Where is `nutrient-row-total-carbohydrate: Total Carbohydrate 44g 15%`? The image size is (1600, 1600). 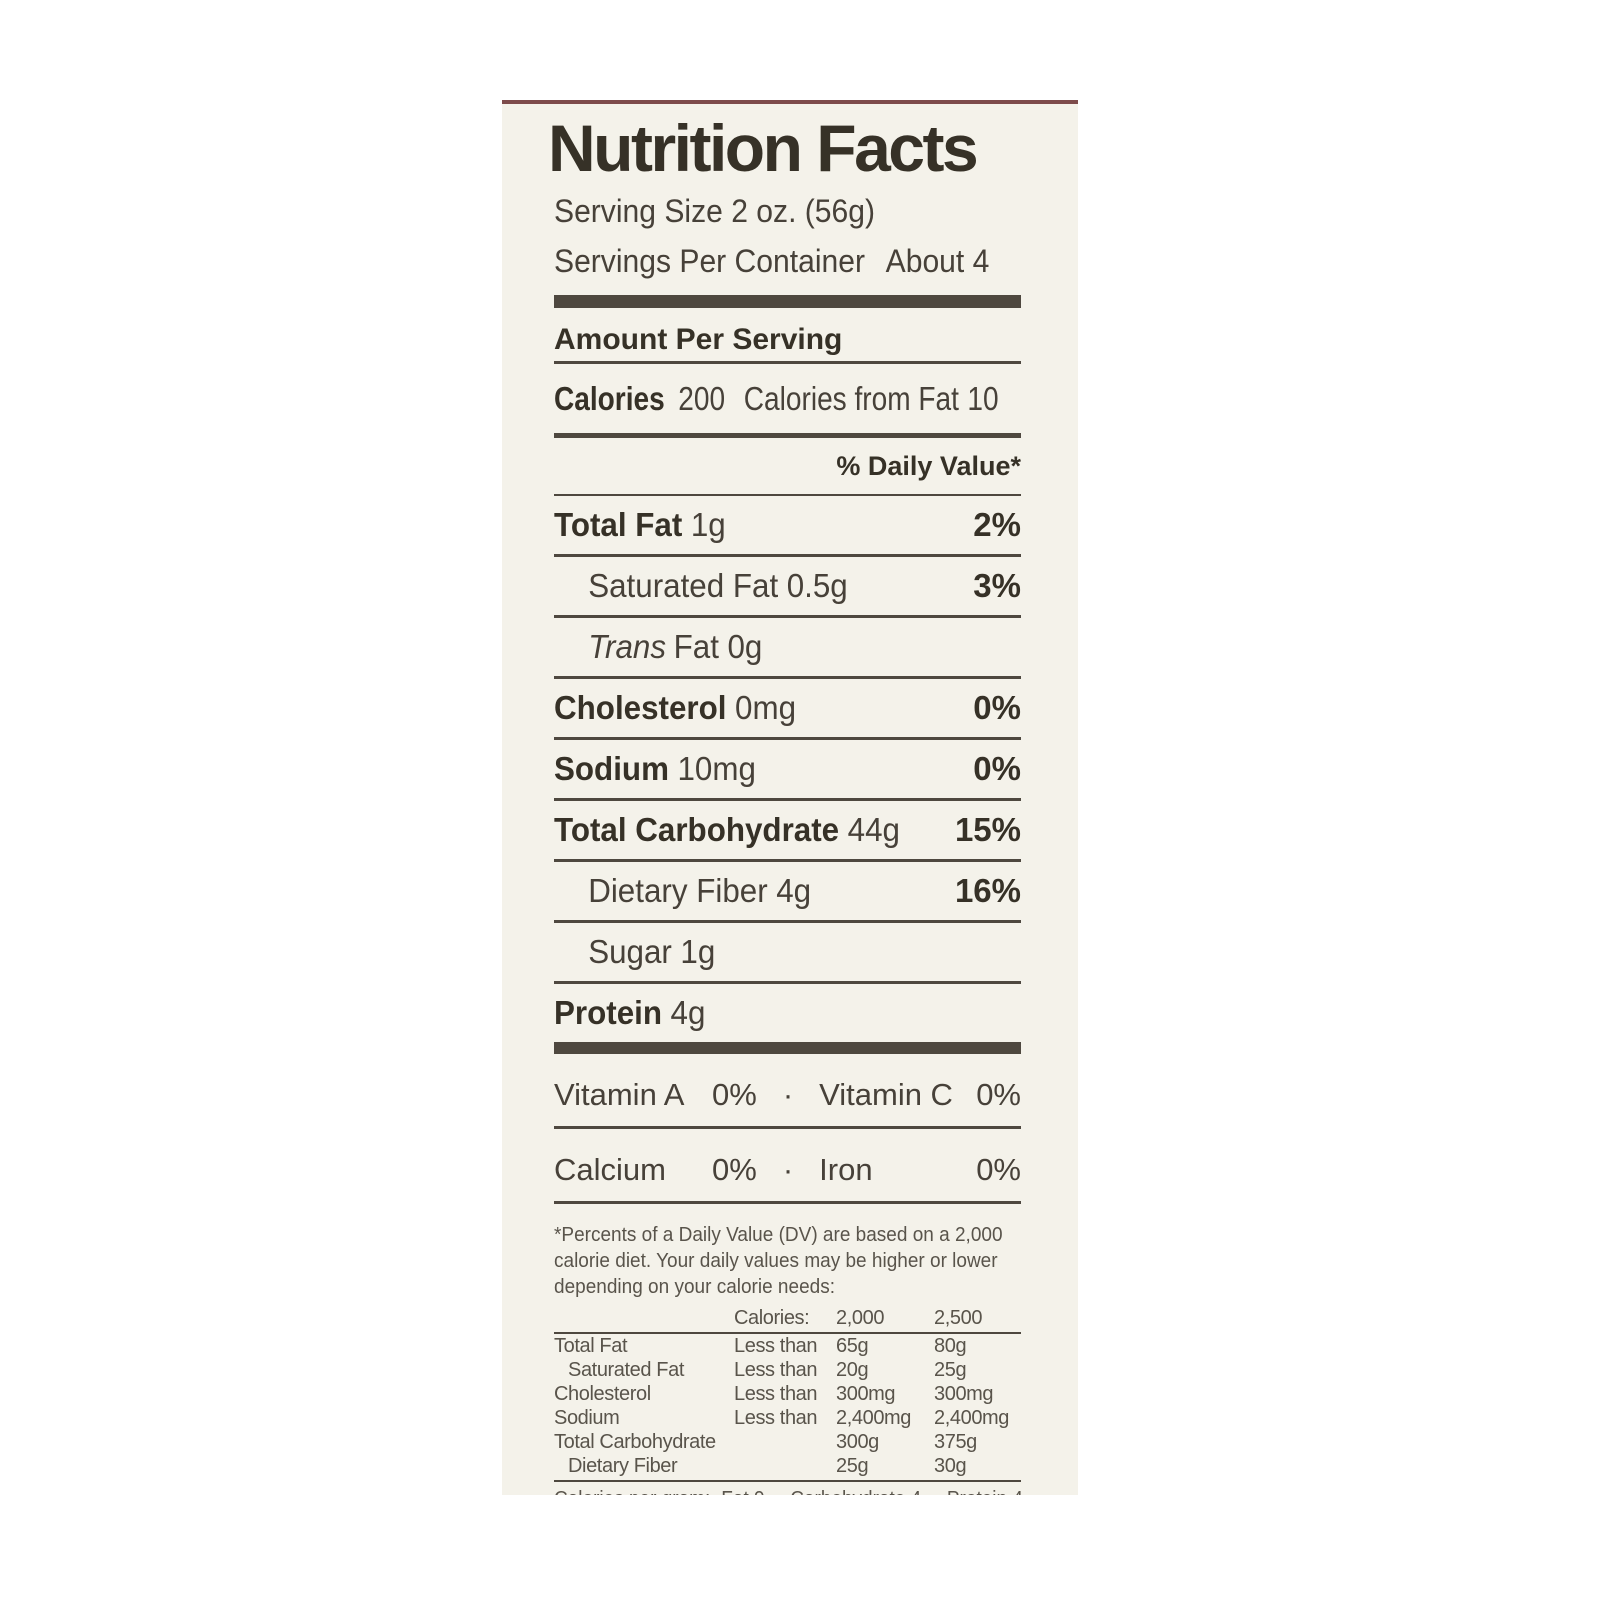
nutrient-row-total-carbohydrate: Total Carbohydrate 44g 15% is located at coordinates (787, 831).